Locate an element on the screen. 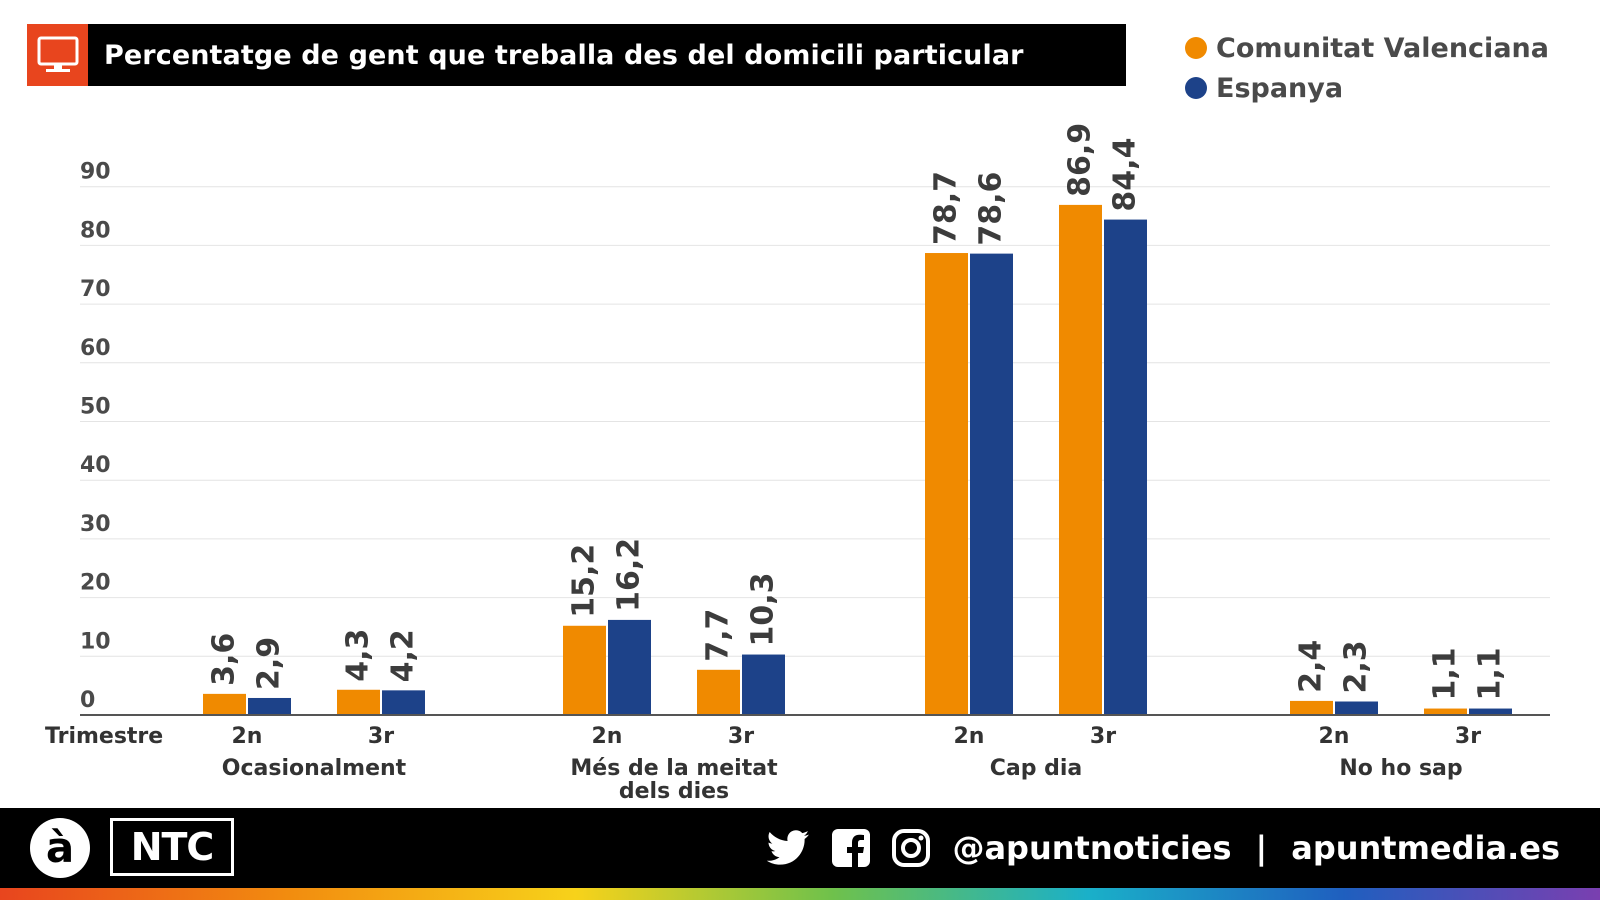  bar-value-label: 16,2 is located at coordinates (629, 575).